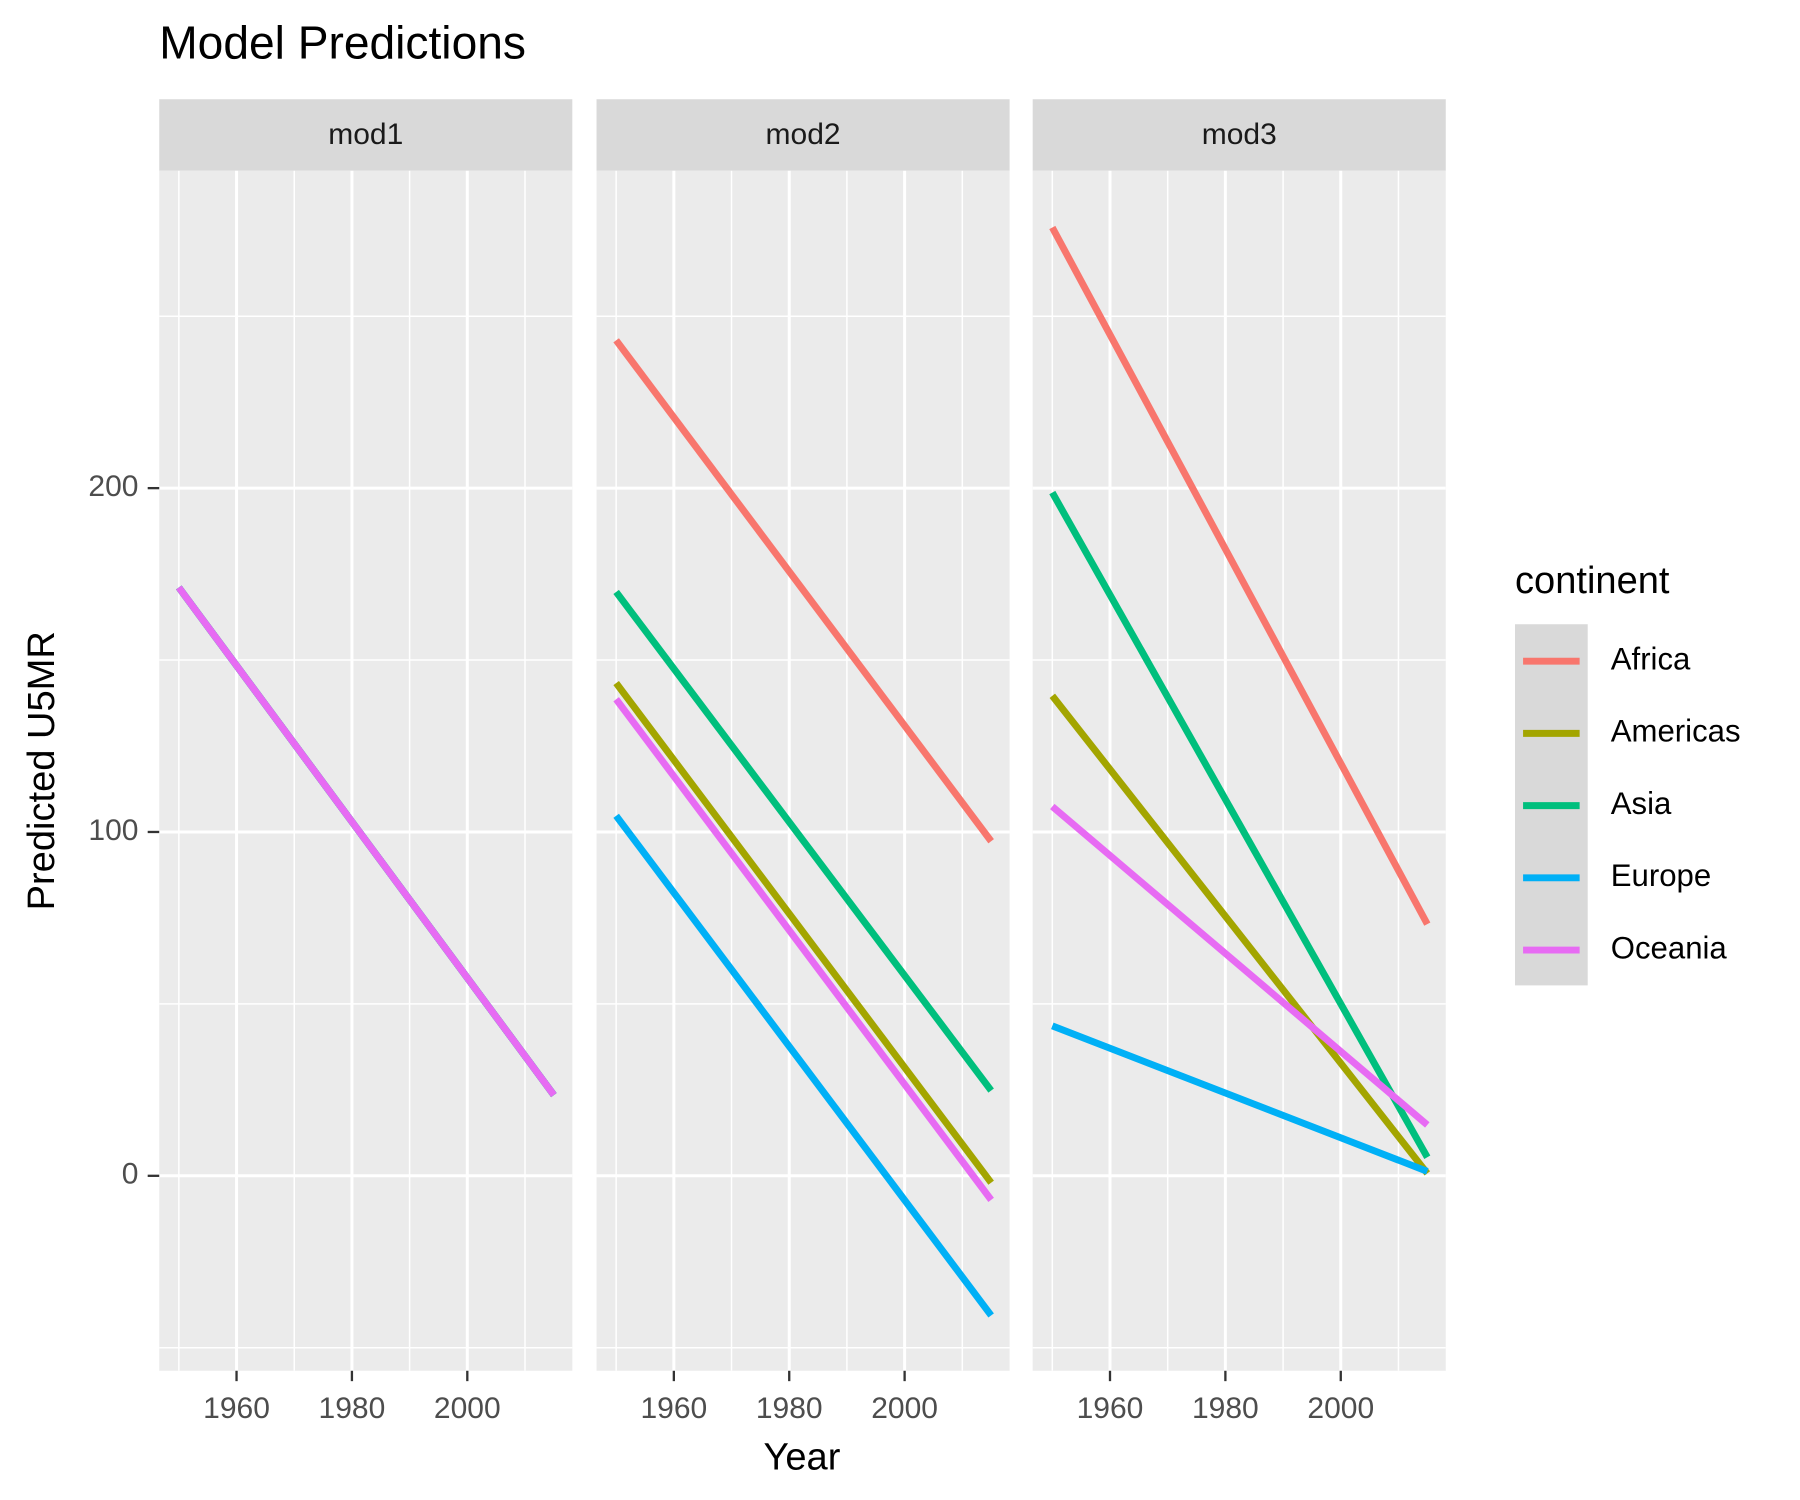 The height and width of the screenshot is (1500, 1800). Describe the element at coordinates (1651, 658) in the screenshot. I see `legend-label: Africa` at that location.